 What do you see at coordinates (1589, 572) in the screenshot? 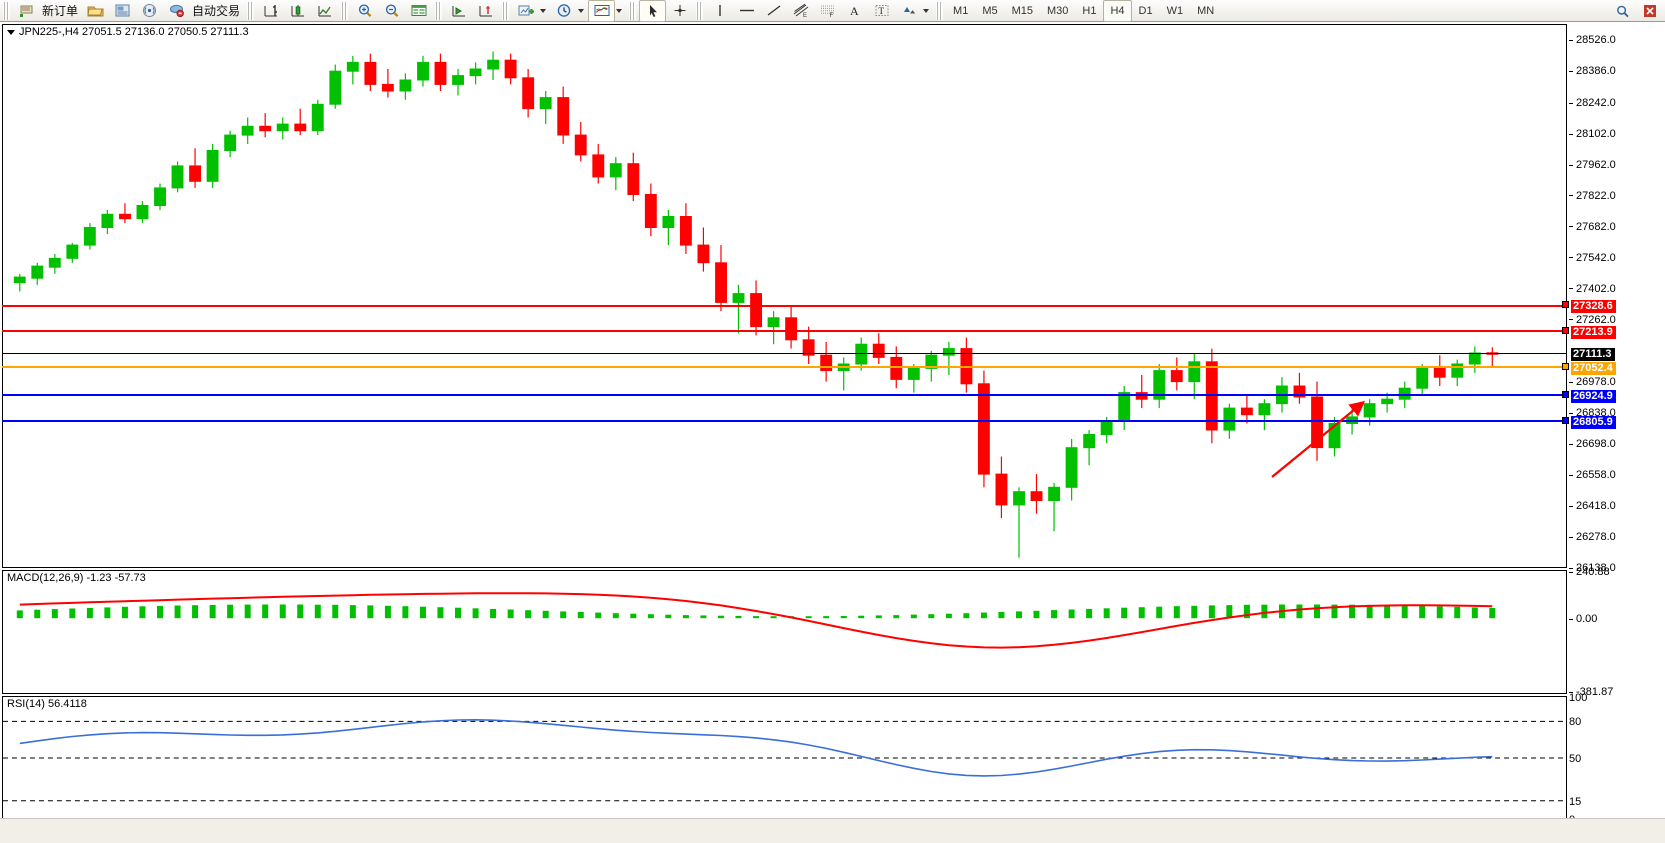
I see `macd-tick: 240.88` at bounding box center [1589, 572].